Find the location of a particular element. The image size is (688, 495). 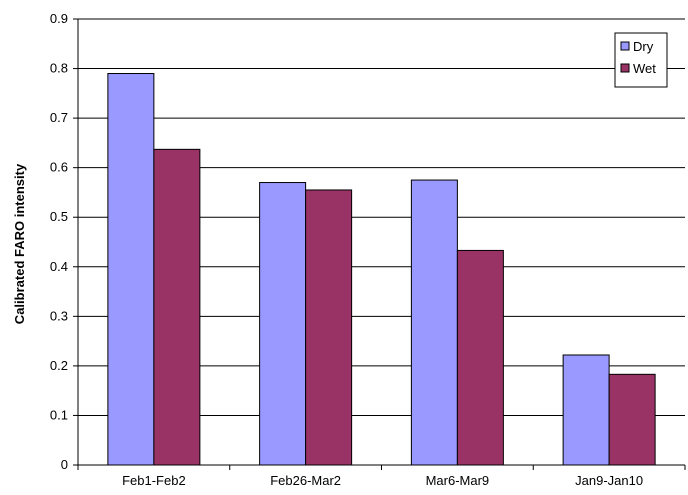

y-tick-label: 0.4 is located at coordinates (59, 266).